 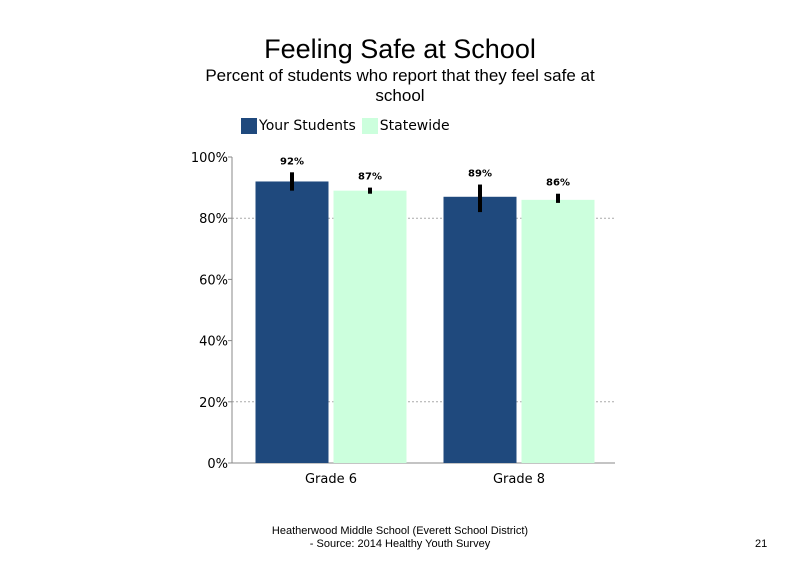 What do you see at coordinates (400, 544) in the screenshot?
I see `footer-line-source: - Source: 2014 Healthy Youth Survey` at bounding box center [400, 544].